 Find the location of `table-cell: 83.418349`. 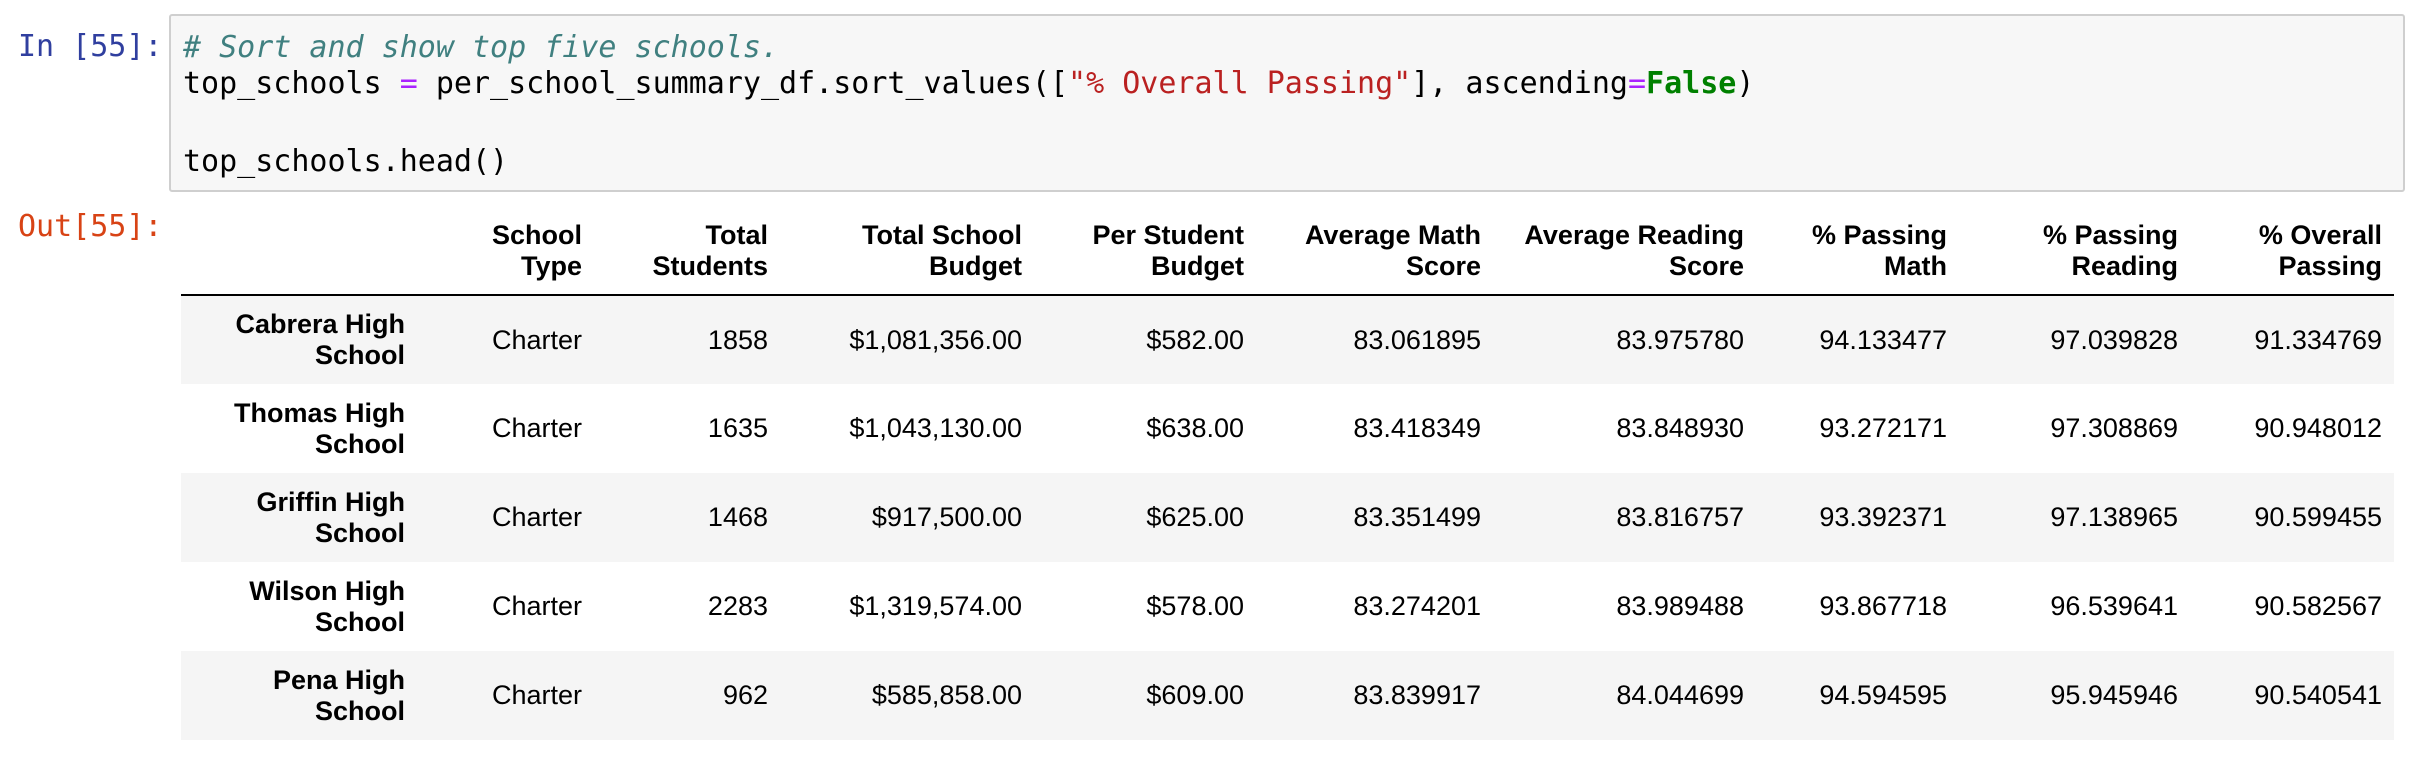

table-cell: 83.418349 is located at coordinates (1417, 428).